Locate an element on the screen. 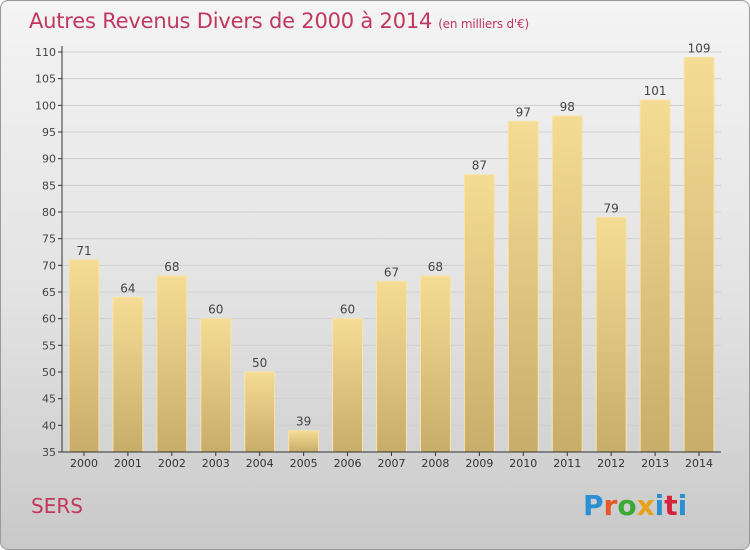  x-tick-label: 2006 is located at coordinates (348, 463).